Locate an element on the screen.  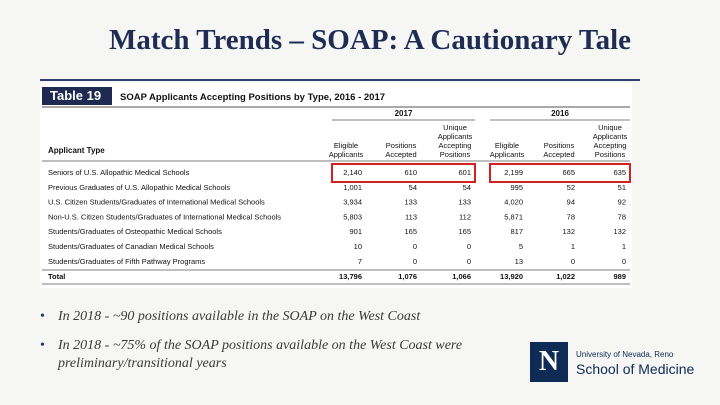
year-header: 2016 is located at coordinates (560, 113).